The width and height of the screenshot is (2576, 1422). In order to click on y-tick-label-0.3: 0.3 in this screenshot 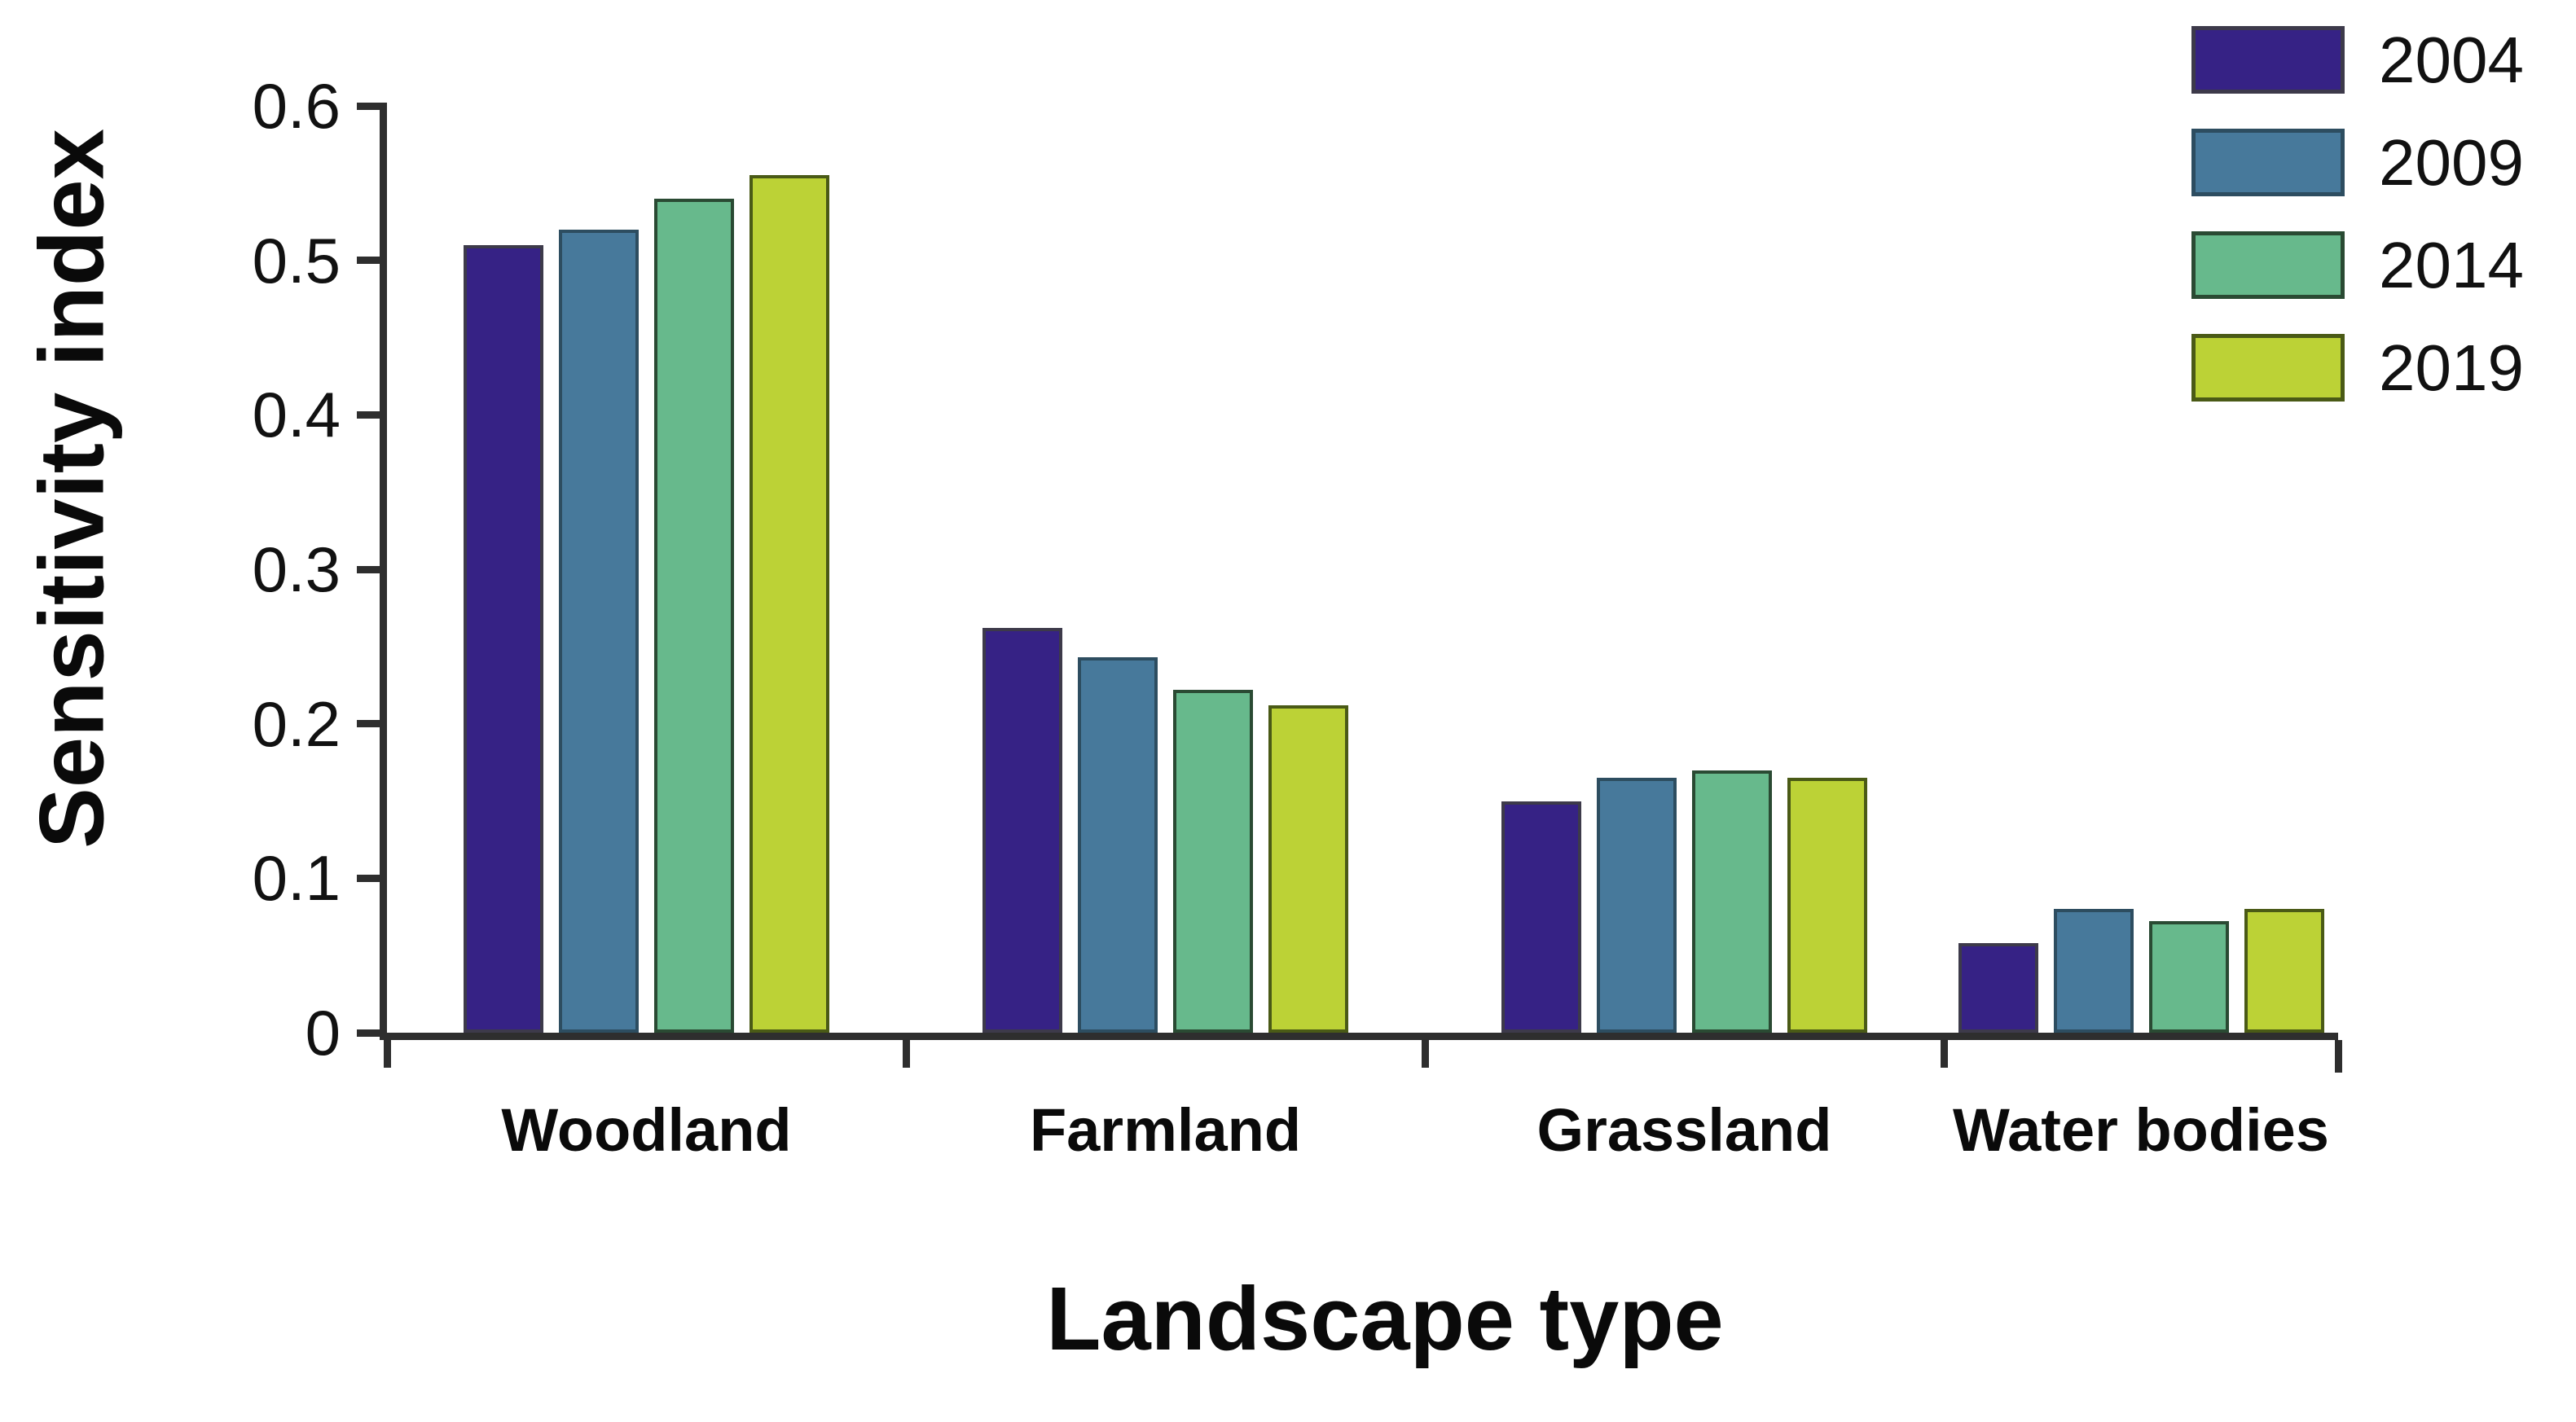, I will do `click(296, 569)`.